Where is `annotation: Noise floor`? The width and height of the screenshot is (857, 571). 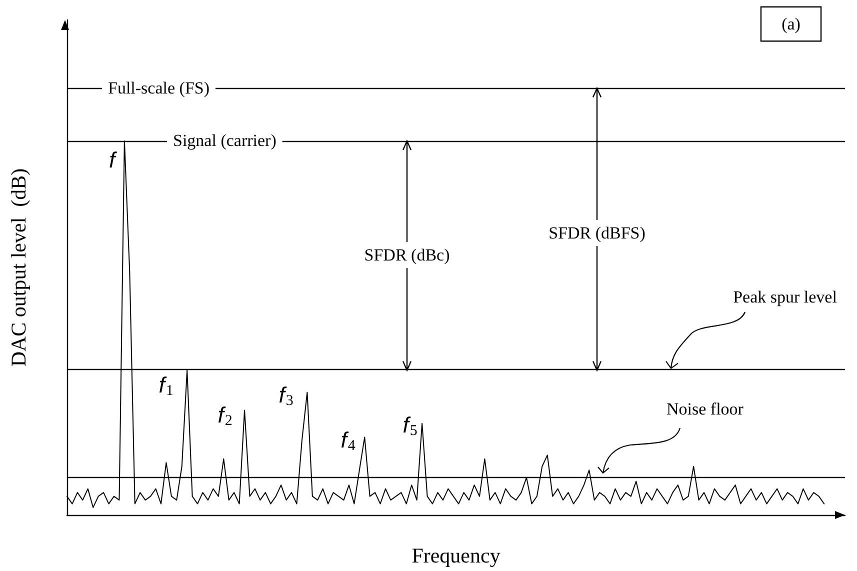
annotation: Noise floor is located at coordinates (705, 409).